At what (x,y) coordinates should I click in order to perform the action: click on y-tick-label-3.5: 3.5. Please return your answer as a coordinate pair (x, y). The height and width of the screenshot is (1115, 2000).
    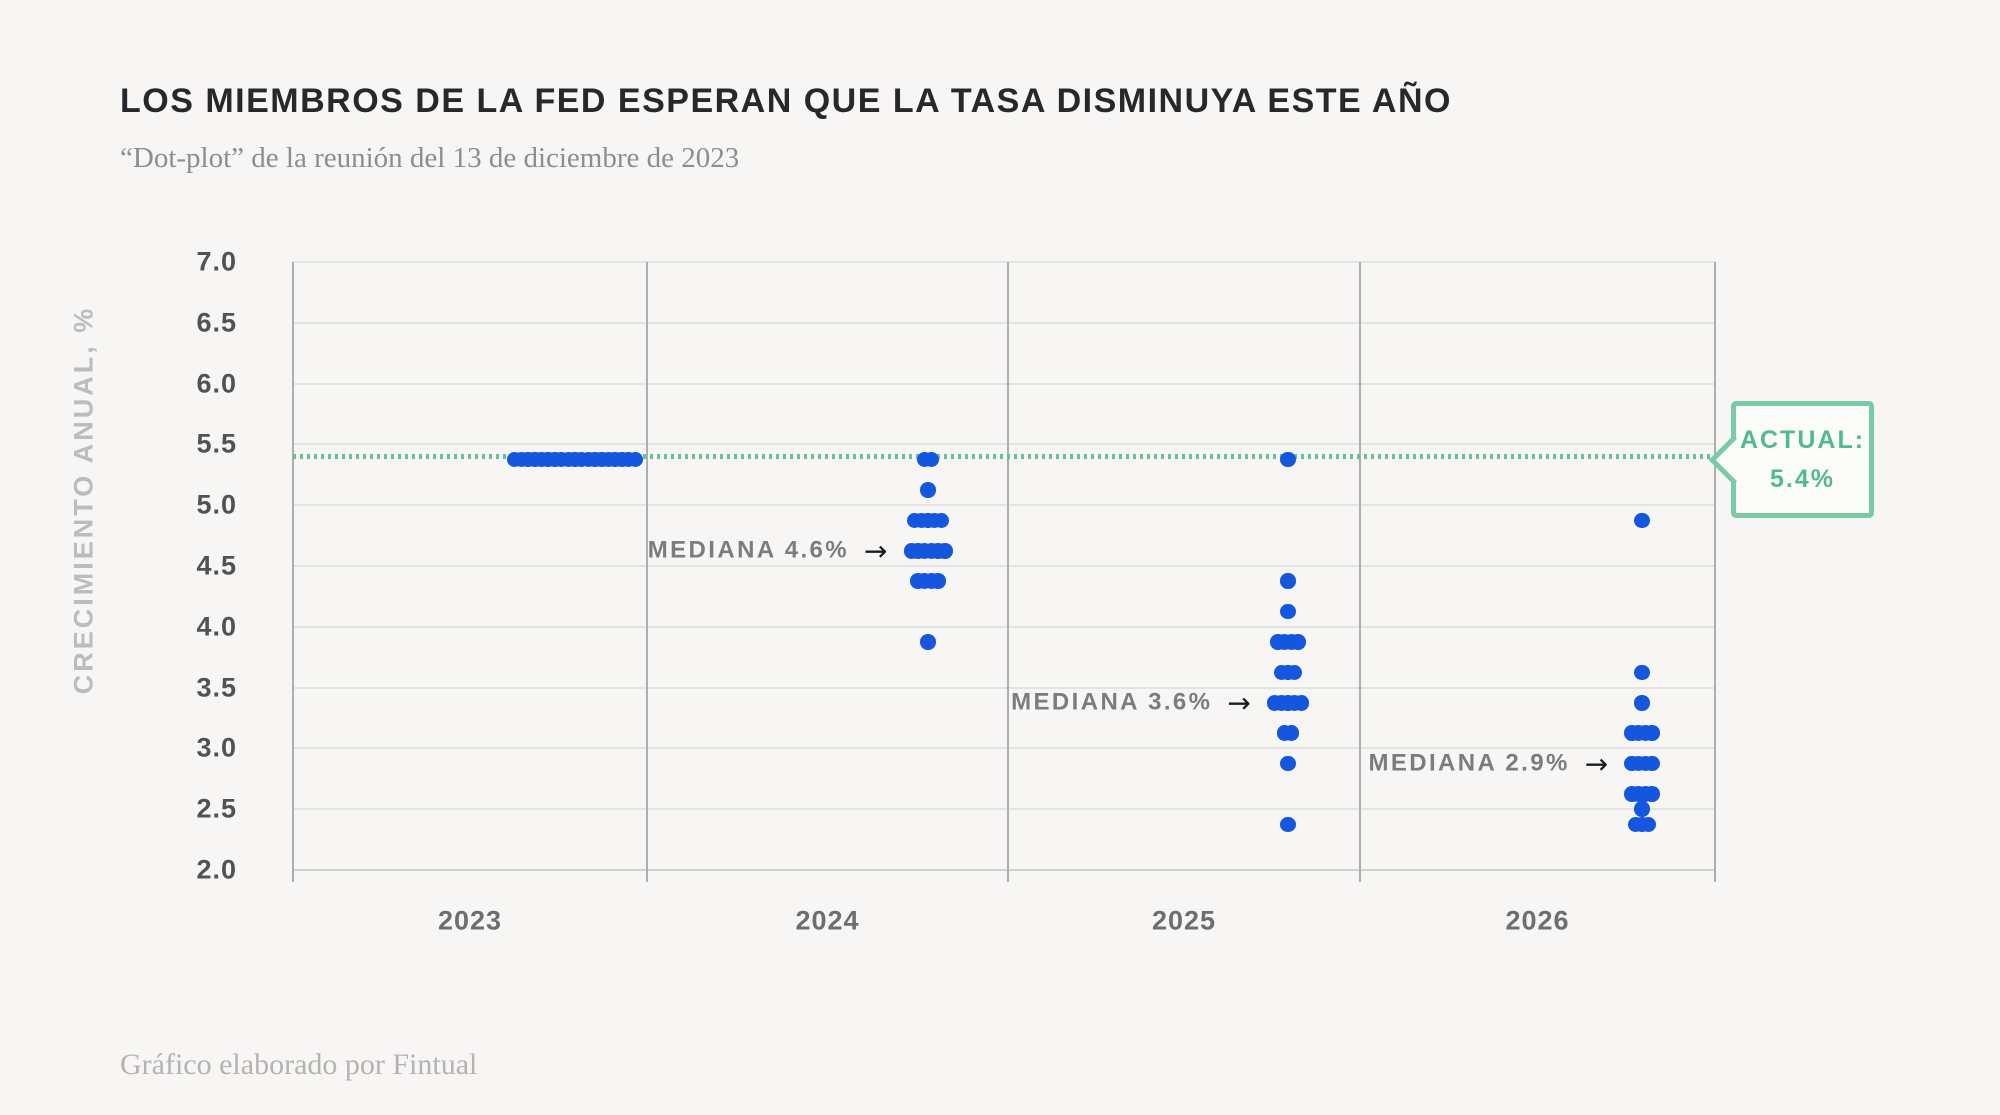
    Looking at the image, I should click on (216, 687).